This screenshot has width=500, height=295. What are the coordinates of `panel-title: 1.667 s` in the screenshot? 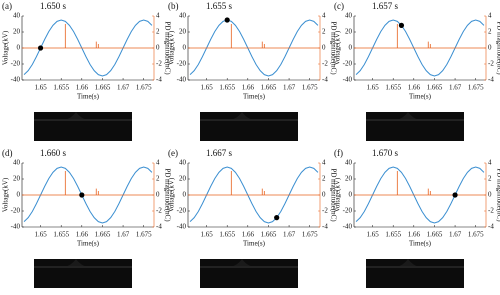 It's located at (219, 153).